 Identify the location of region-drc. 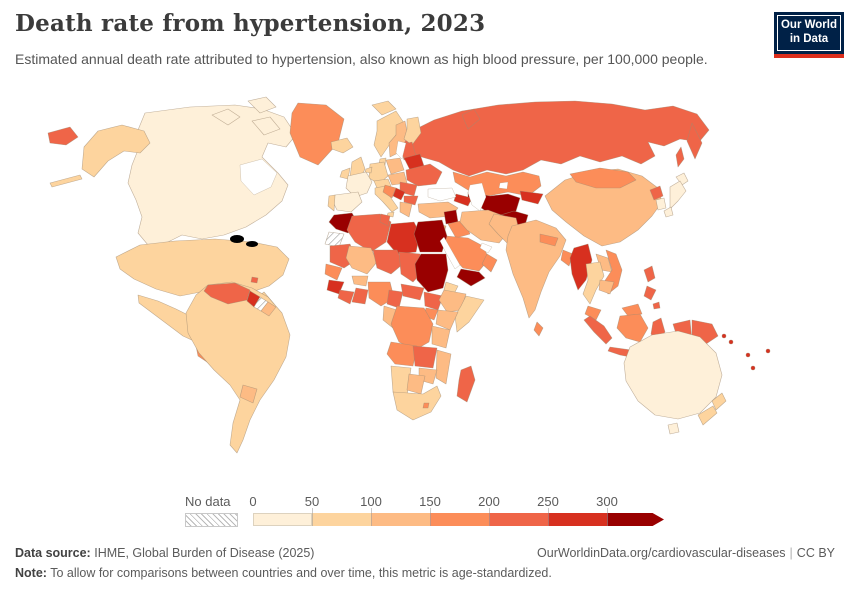
(412, 328).